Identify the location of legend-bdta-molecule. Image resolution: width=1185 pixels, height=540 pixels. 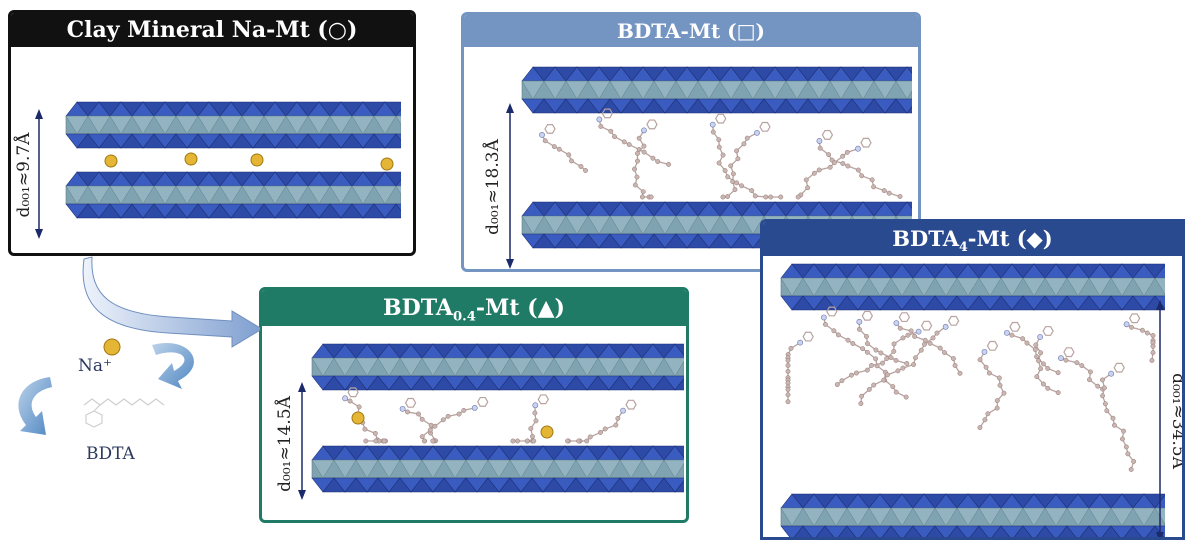
(124, 413).